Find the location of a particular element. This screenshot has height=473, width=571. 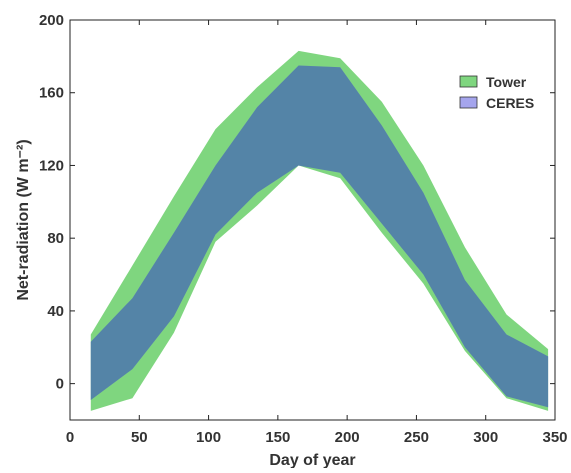

legend-swatch-tower is located at coordinates (468, 81).